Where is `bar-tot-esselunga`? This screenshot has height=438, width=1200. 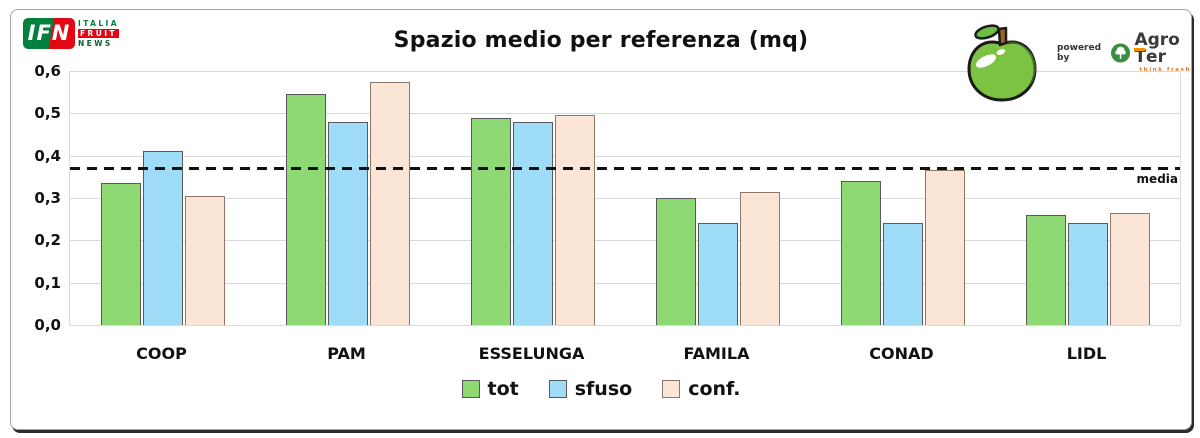 bar-tot-esselunga is located at coordinates (490, 221).